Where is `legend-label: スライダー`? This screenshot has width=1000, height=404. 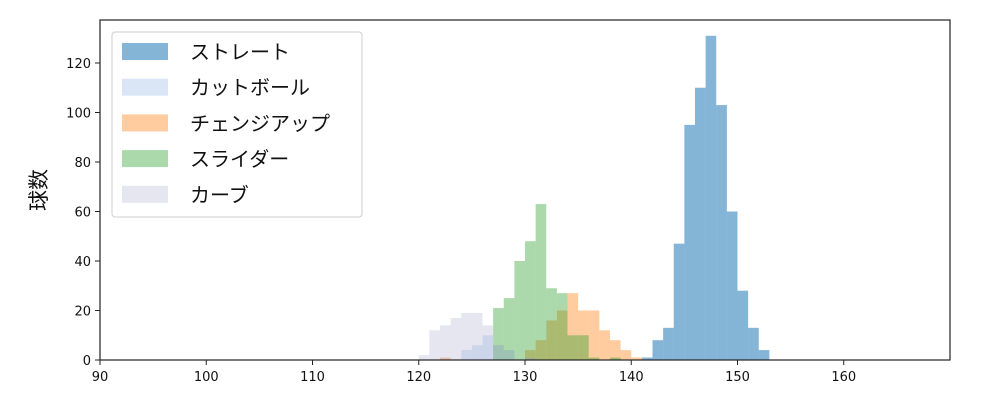 legend-label: スライダー is located at coordinates (239, 159).